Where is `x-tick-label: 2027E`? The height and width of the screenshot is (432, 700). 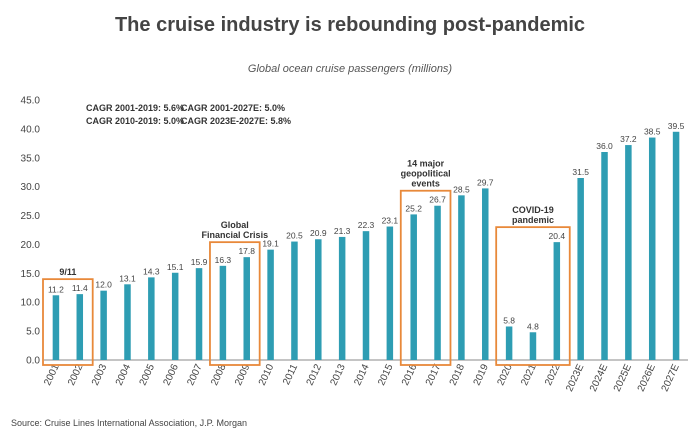
x-tick-label: 2027E is located at coordinates (671, 377).